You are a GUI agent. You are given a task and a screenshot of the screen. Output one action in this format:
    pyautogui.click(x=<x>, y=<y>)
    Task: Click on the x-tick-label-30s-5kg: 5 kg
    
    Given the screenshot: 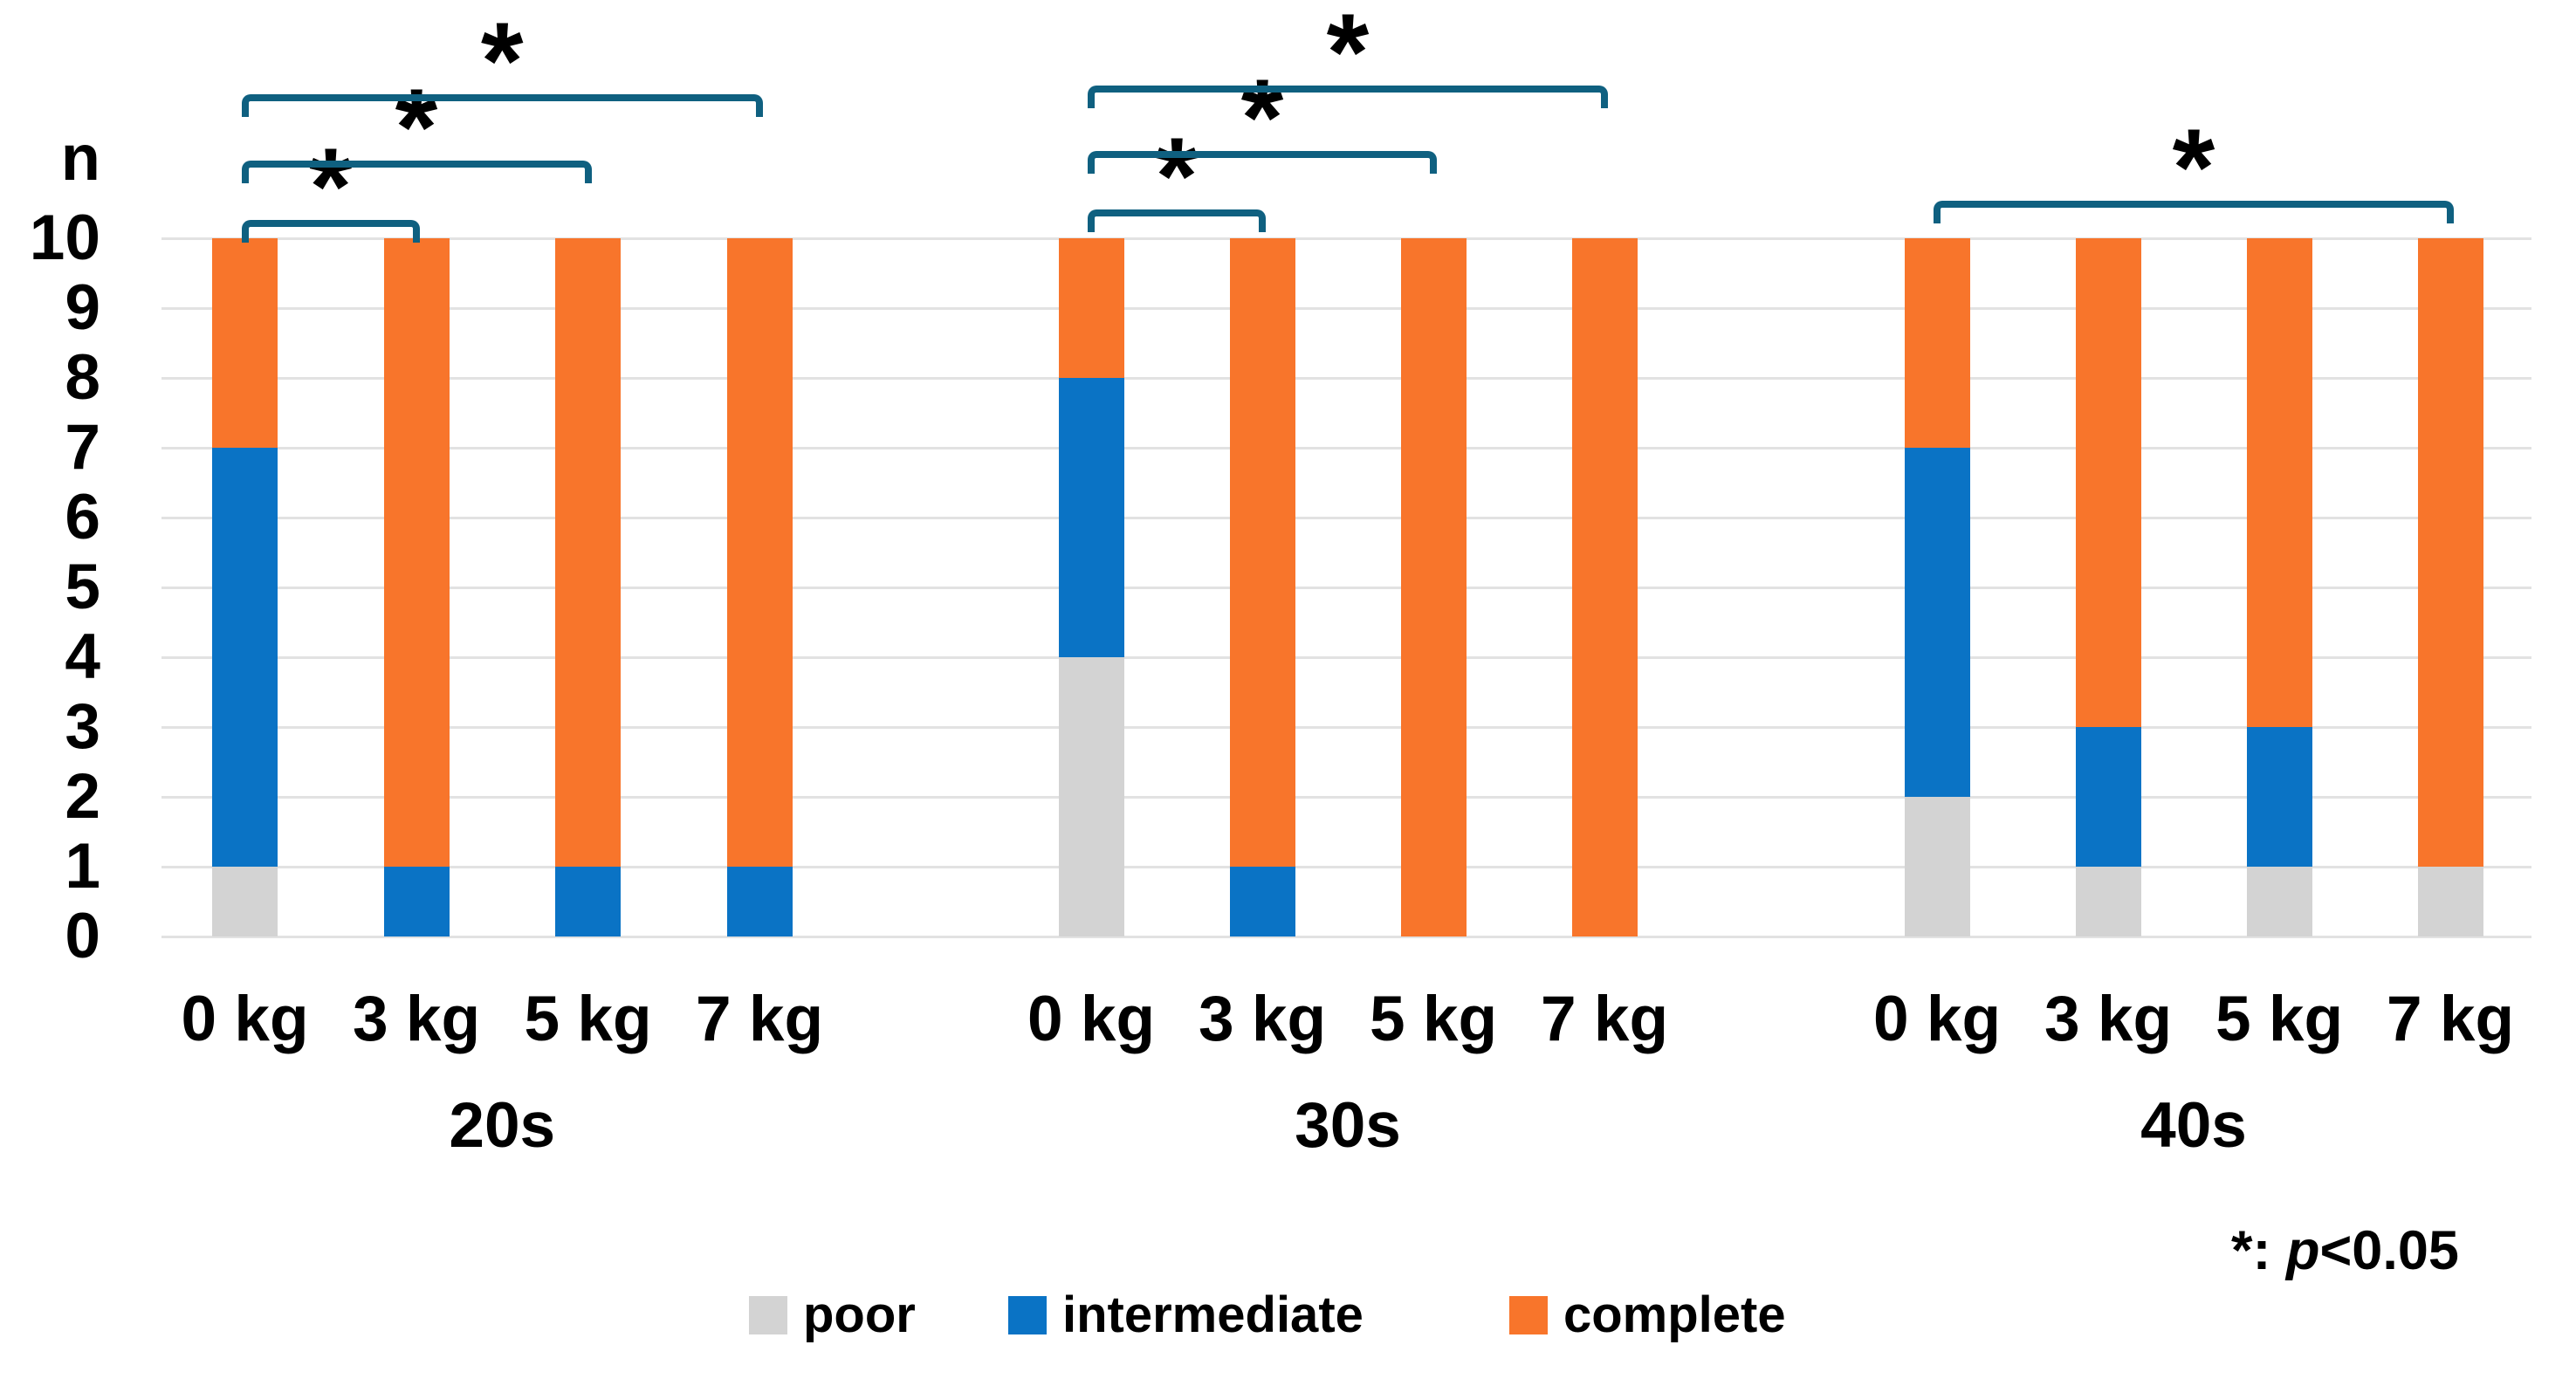 What is the action you would take?
    pyautogui.click(x=1434, y=1019)
    